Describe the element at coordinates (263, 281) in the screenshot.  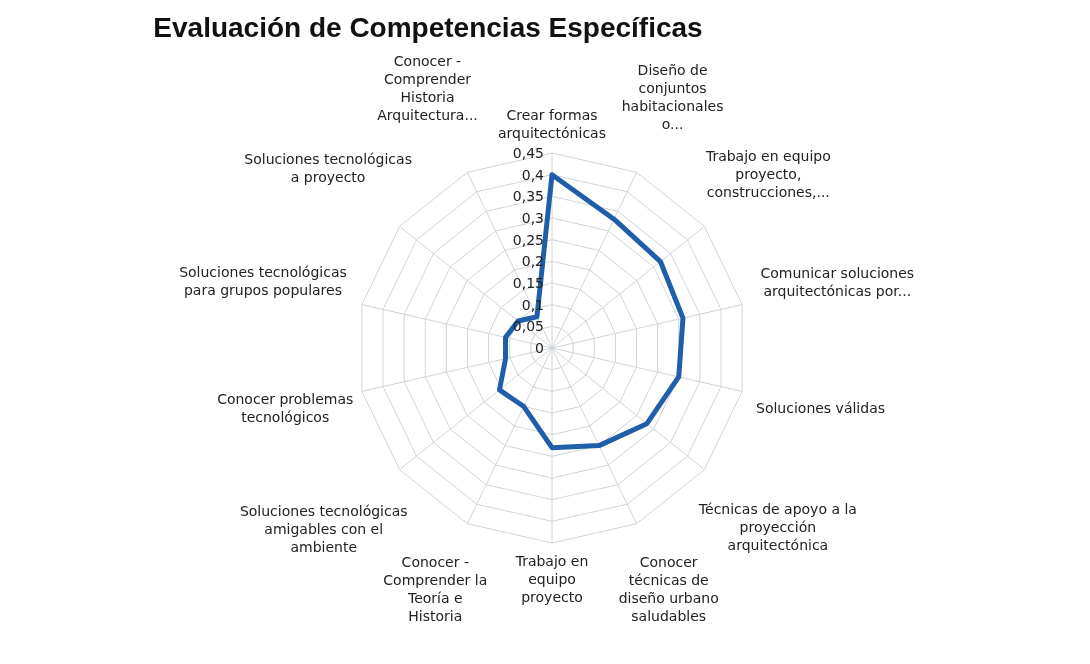
I see `spoke-label: Soluciones tecnológicas para grupos populares` at that location.